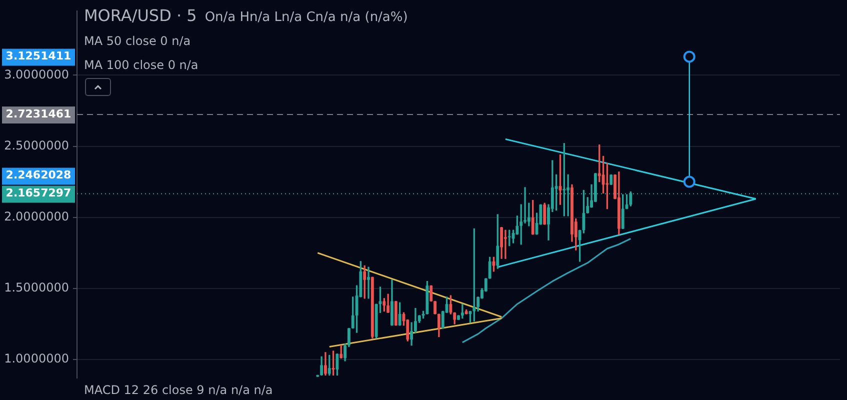 The width and height of the screenshot is (847, 400). I want to click on annotation: MA 100 close 0 n/a, so click(141, 65).